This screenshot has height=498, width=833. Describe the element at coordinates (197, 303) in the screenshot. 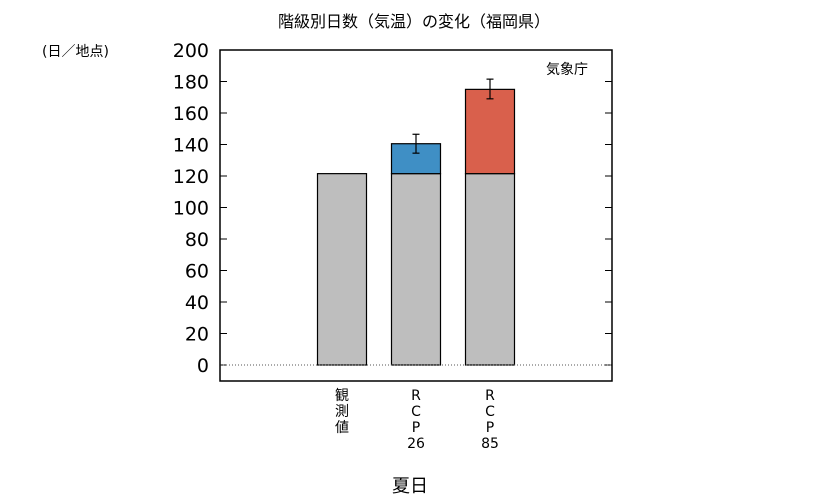

I see `y-tick-label: 40` at that location.